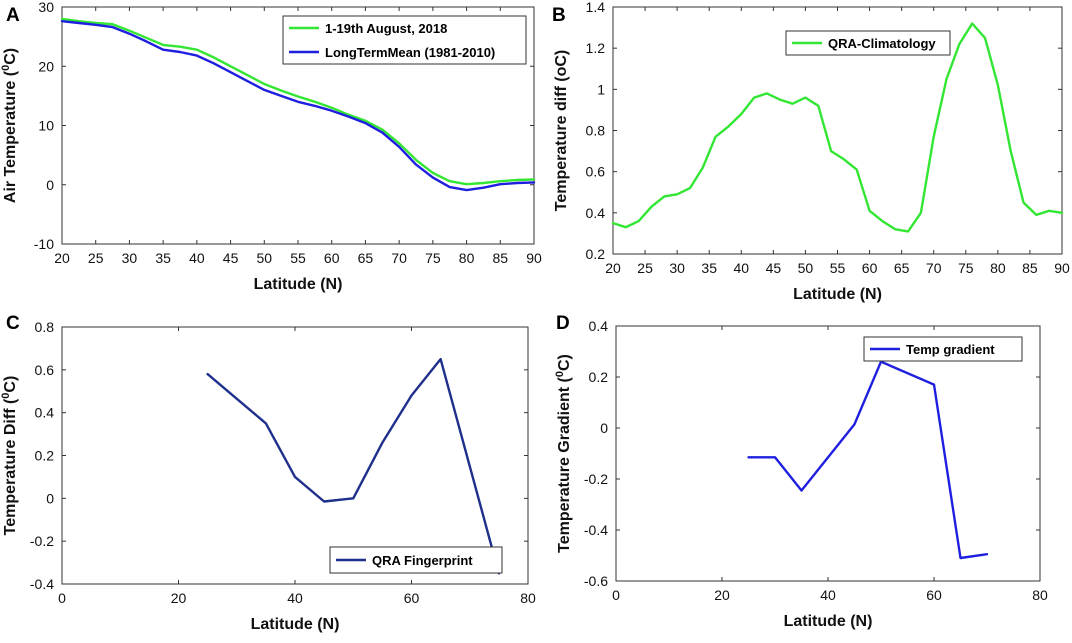 Image resolution: width=1072 pixels, height=643 pixels. What do you see at coordinates (46, 126) in the screenshot?
I see `y-tick-label: 10` at bounding box center [46, 126].